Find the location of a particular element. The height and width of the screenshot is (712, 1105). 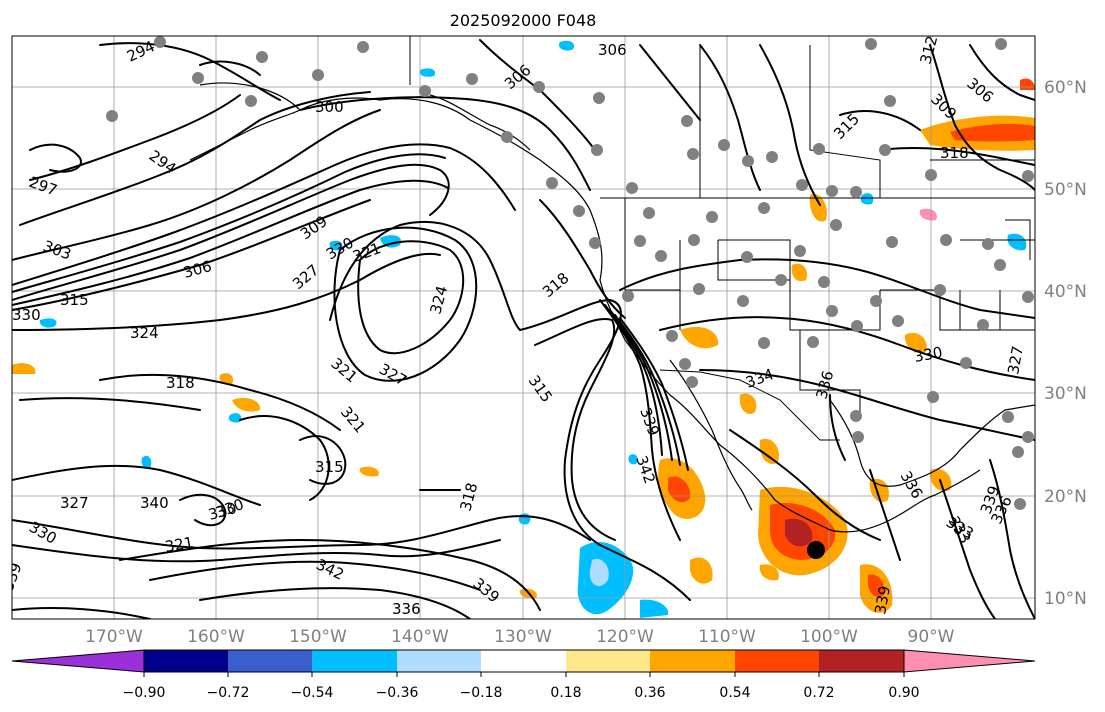

lat-label-10n: 10°N is located at coordinates (1065, 599).